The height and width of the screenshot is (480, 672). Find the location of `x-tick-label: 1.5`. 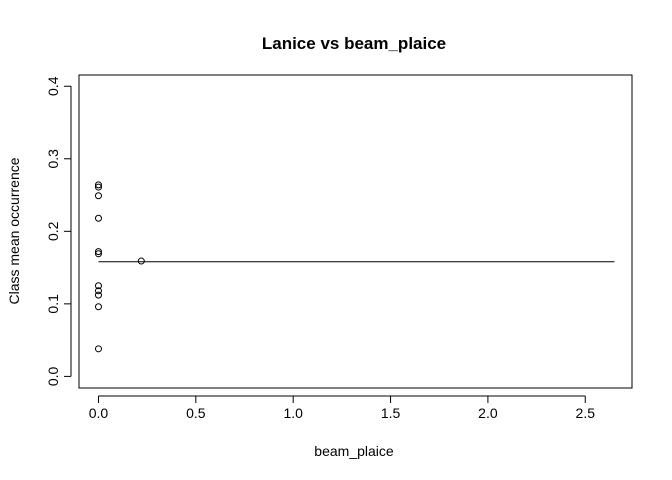

x-tick-label: 1.5 is located at coordinates (391, 413).